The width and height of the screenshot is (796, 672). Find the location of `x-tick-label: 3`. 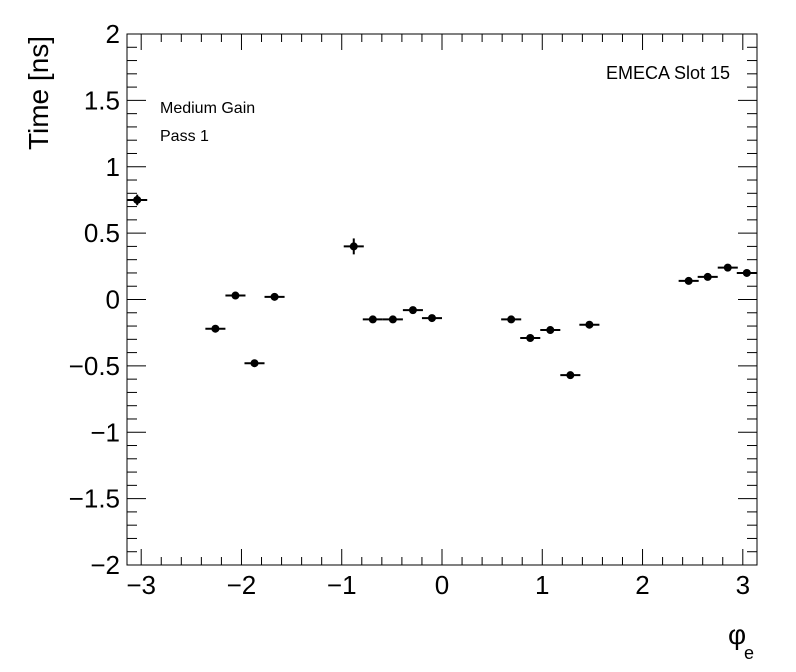

x-tick-label: 3 is located at coordinates (743, 585).